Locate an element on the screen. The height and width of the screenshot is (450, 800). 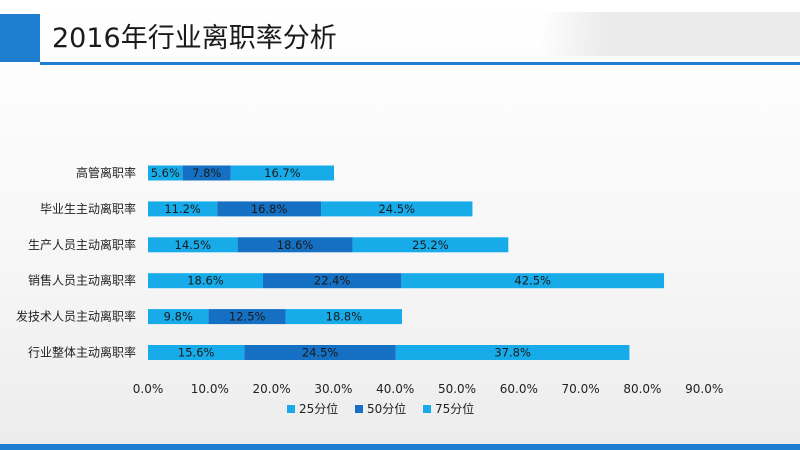
x-tick-label: 40.0% is located at coordinates (395, 389).